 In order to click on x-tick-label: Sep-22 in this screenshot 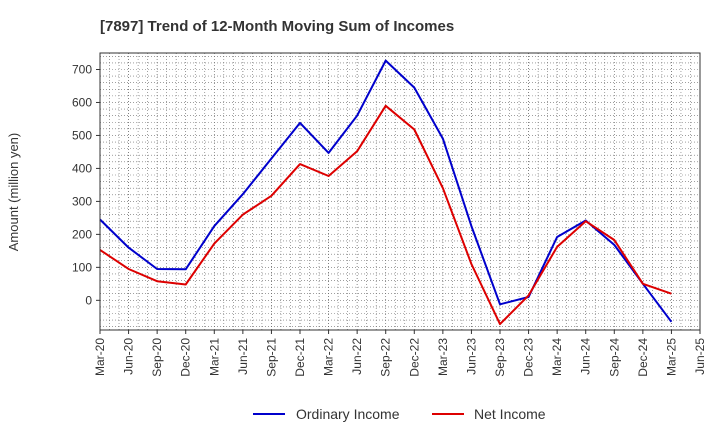, I will do `click(386, 357)`.